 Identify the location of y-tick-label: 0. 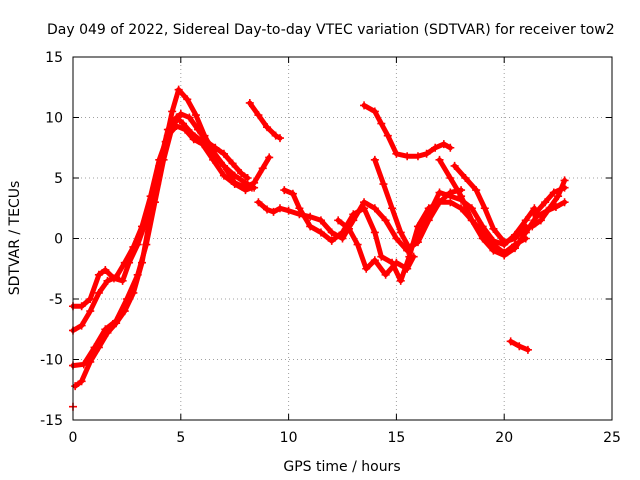
(58, 240).